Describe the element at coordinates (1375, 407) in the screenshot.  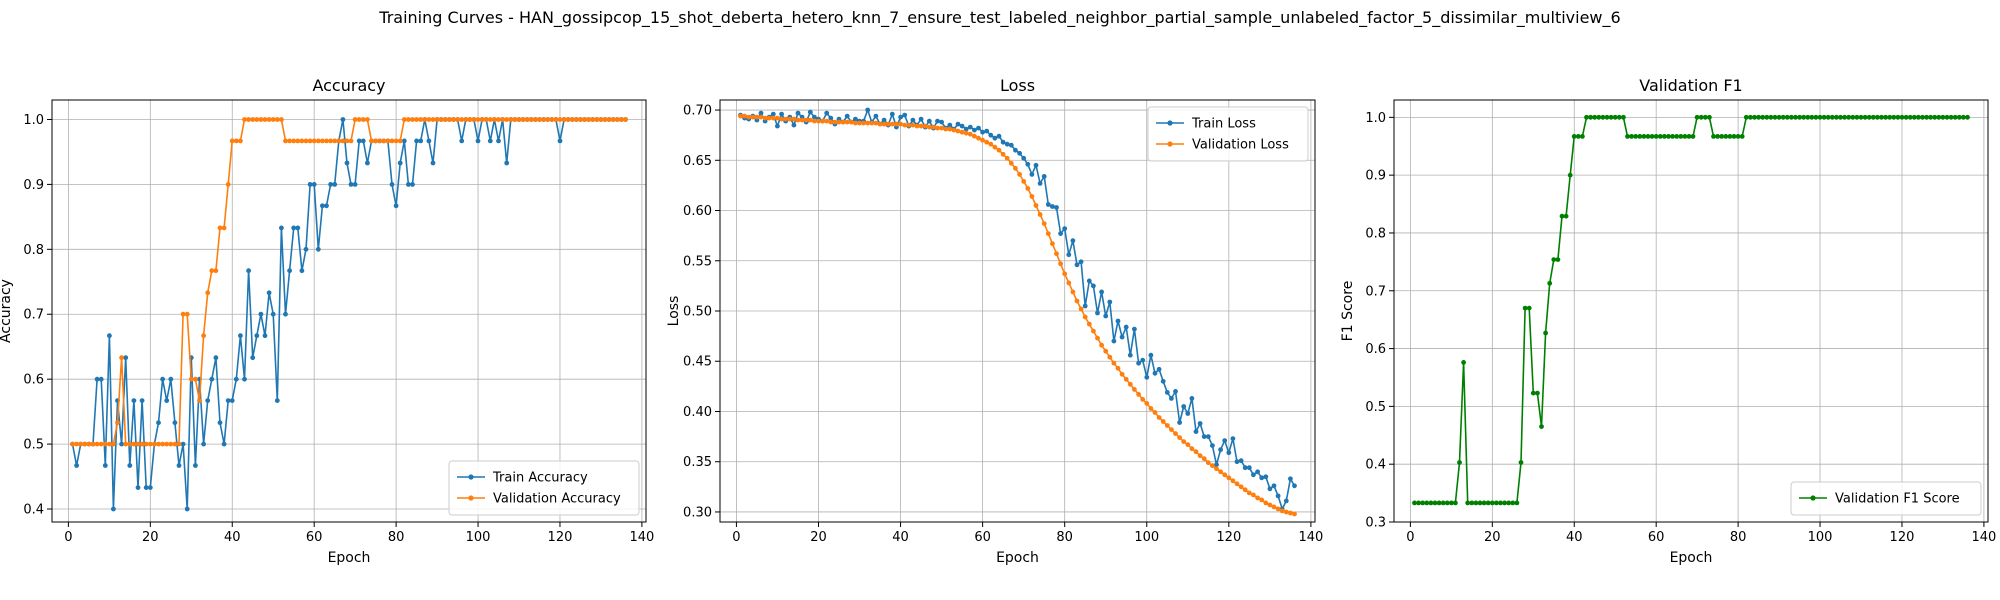
I see `y-tick-label: 0.5` at that location.